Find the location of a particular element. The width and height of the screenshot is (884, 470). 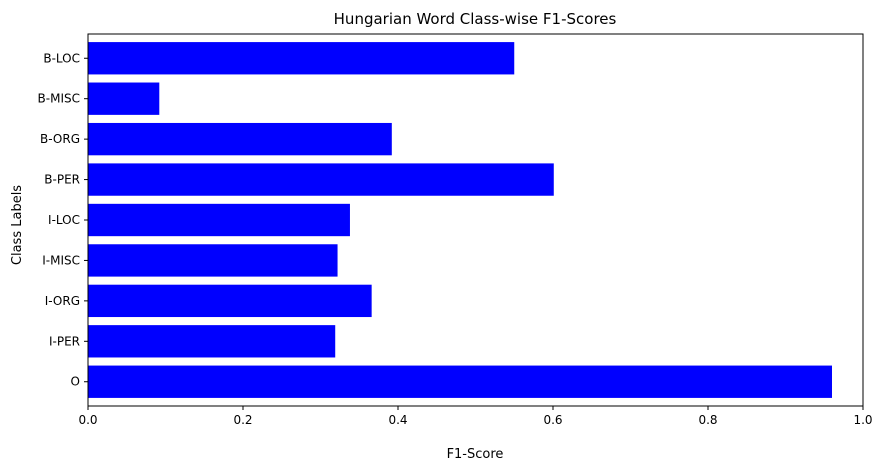

x-tick-label: 0.6 is located at coordinates (552, 420).